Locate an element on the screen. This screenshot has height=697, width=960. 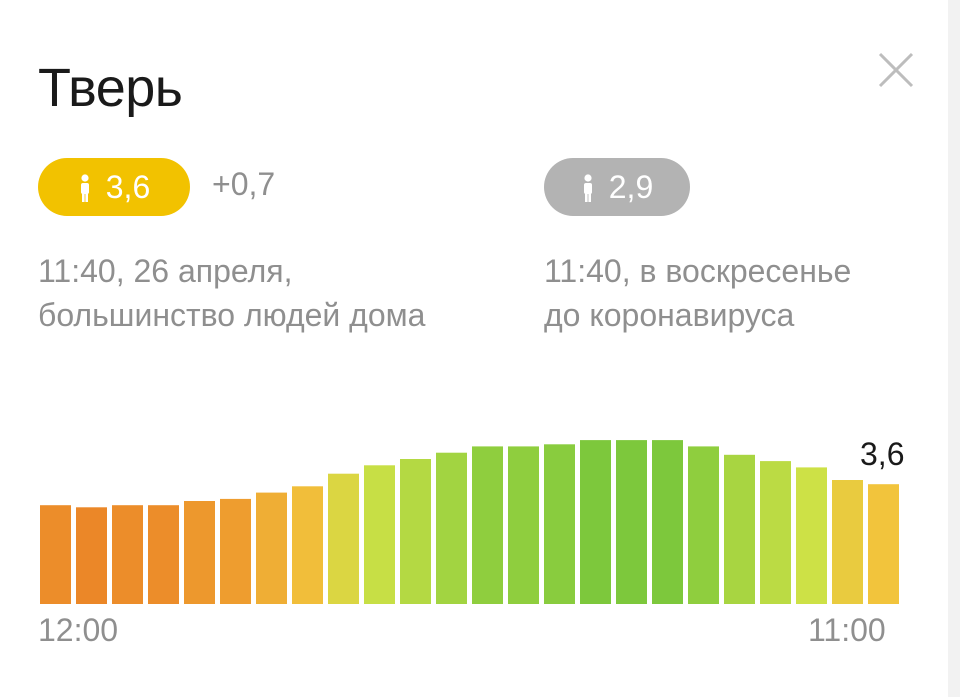
chart-last-value: 3,6 is located at coordinates (882, 454).